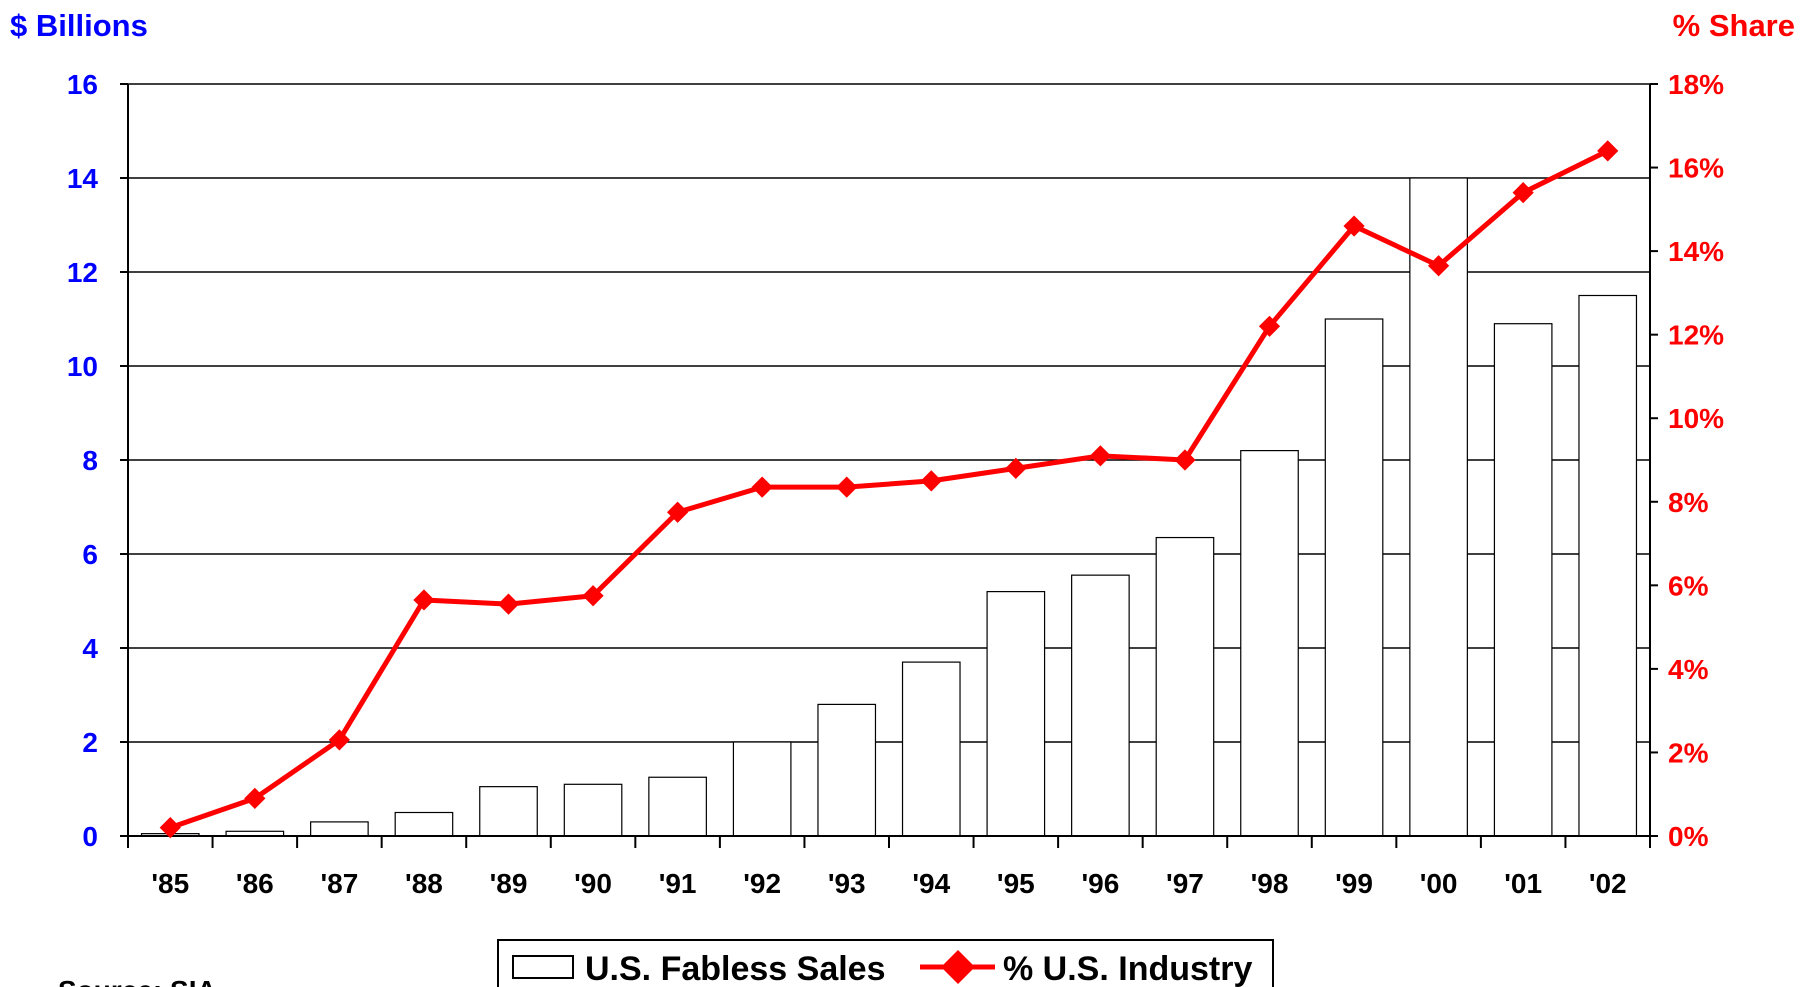  Describe the element at coordinates (170, 883) in the screenshot. I see `x-tick-label: '85` at that location.